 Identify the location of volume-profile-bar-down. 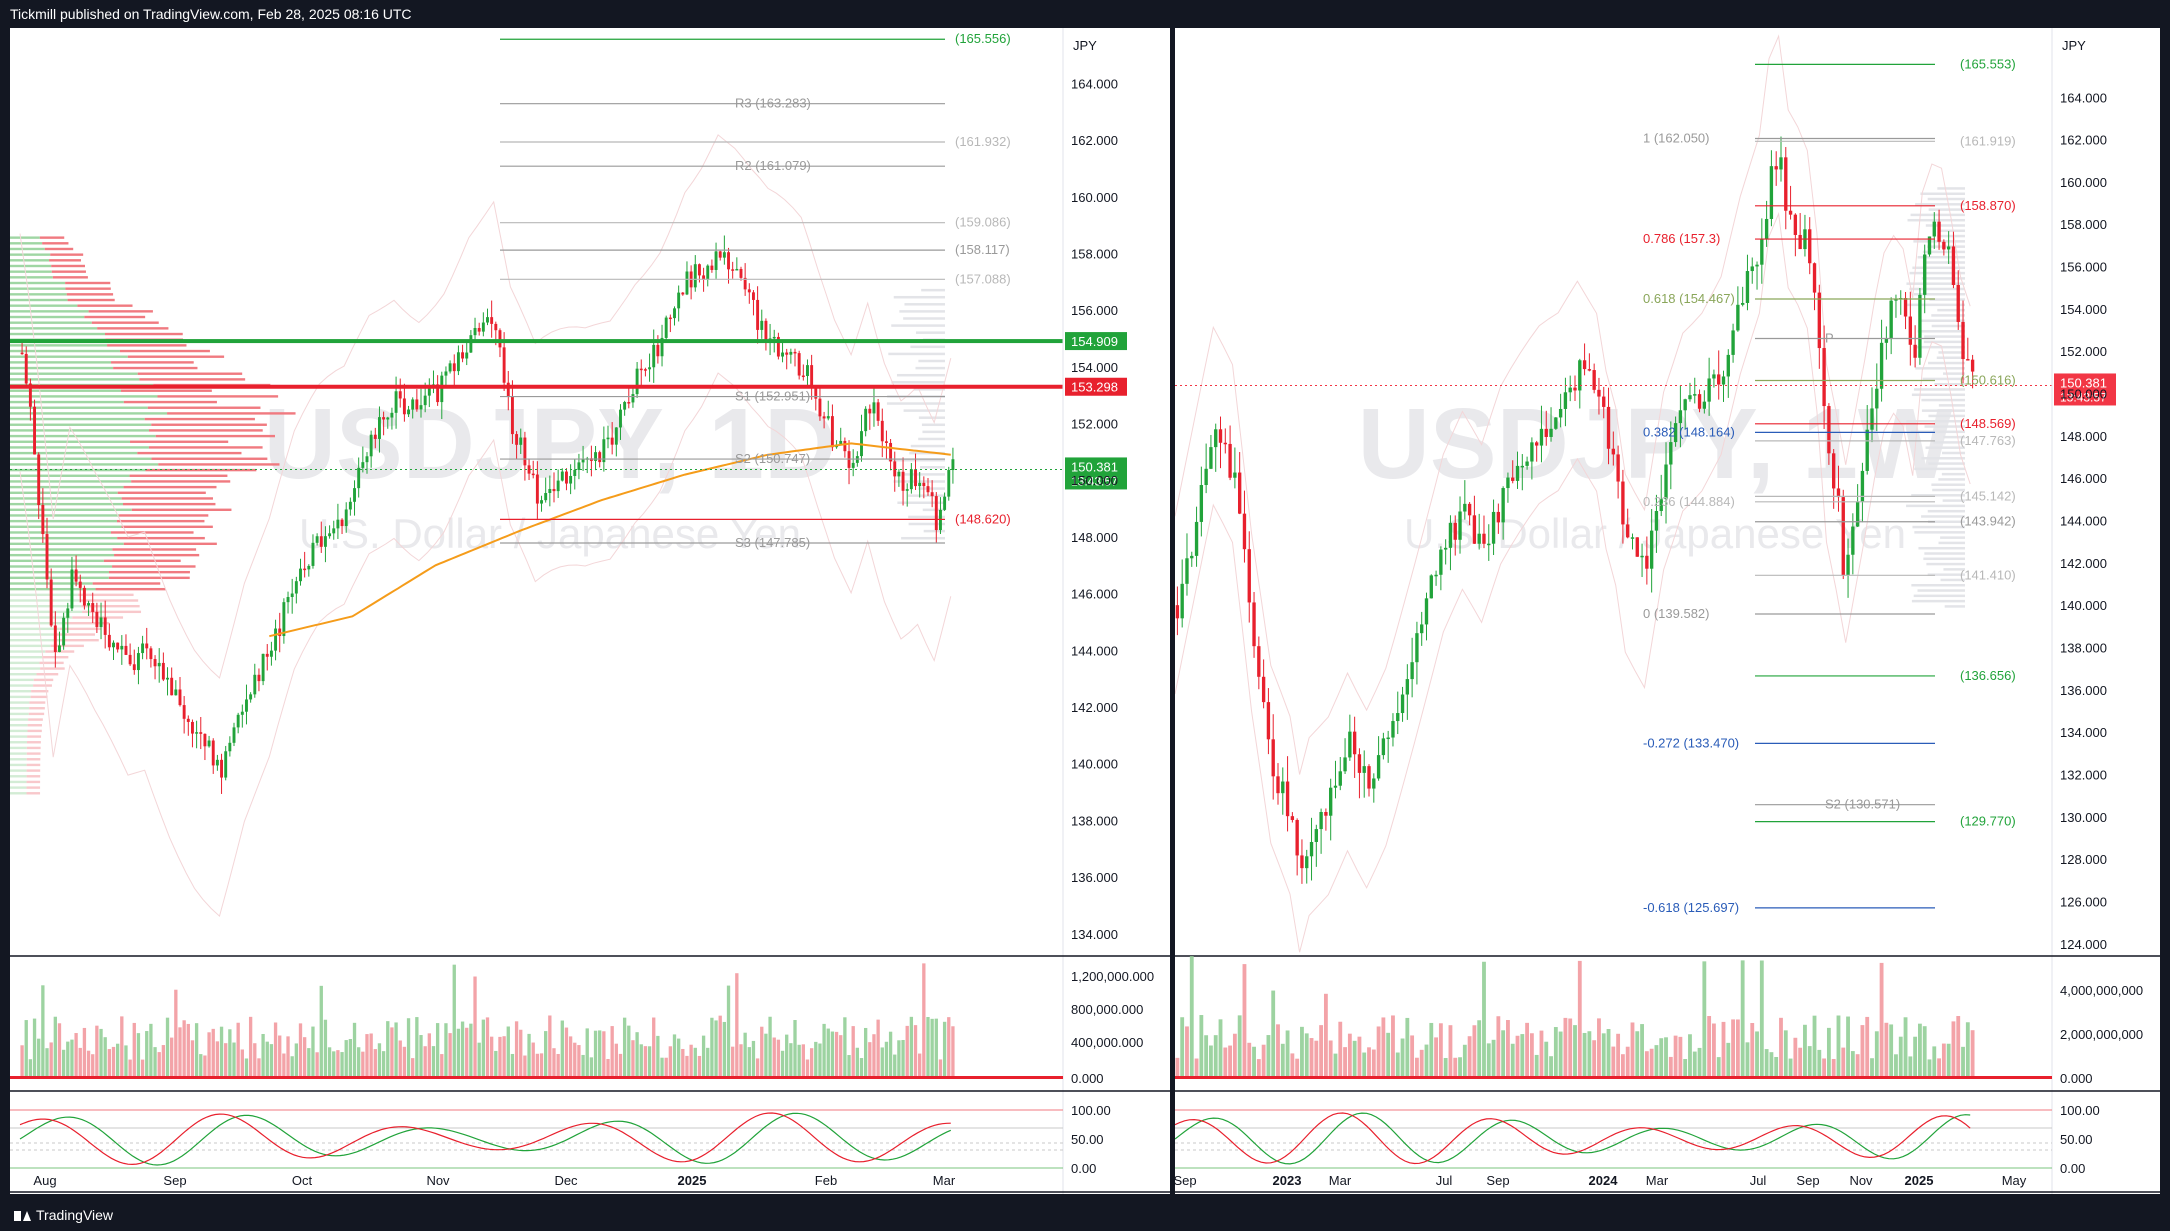
(125, 322).